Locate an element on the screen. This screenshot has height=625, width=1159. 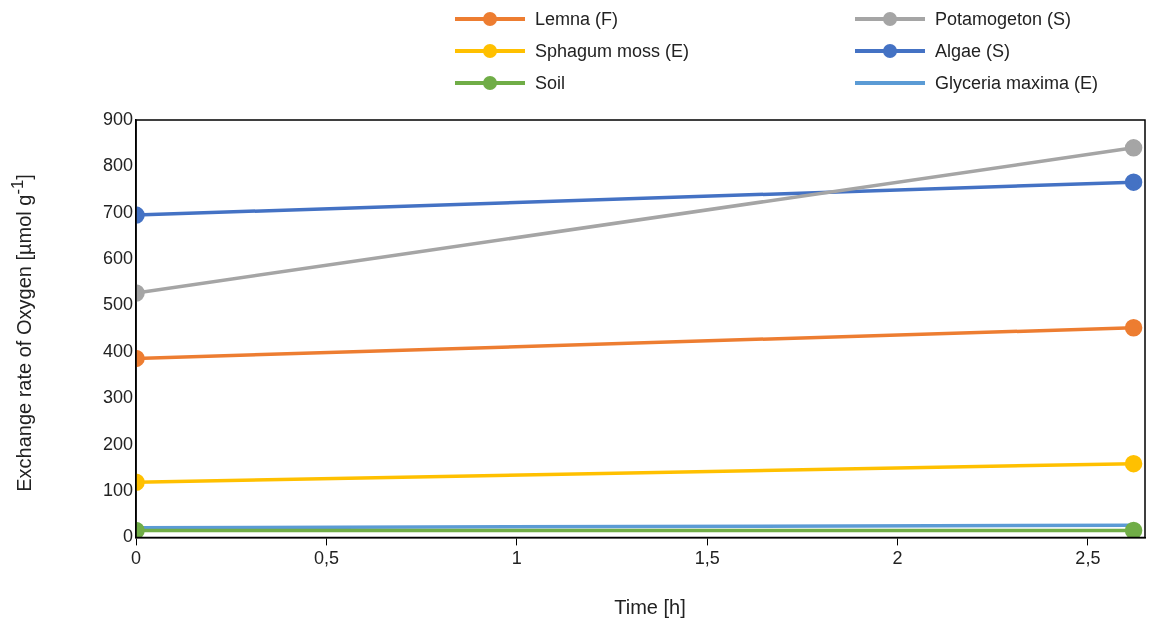
x-tick-label: 2 is located at coordinates (897, 558).